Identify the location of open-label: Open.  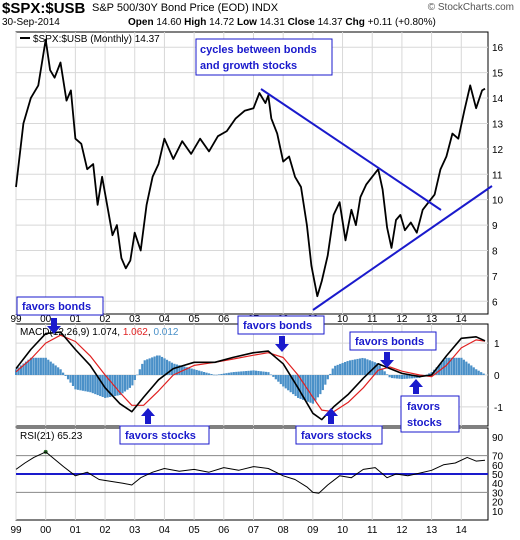
(141, 22).